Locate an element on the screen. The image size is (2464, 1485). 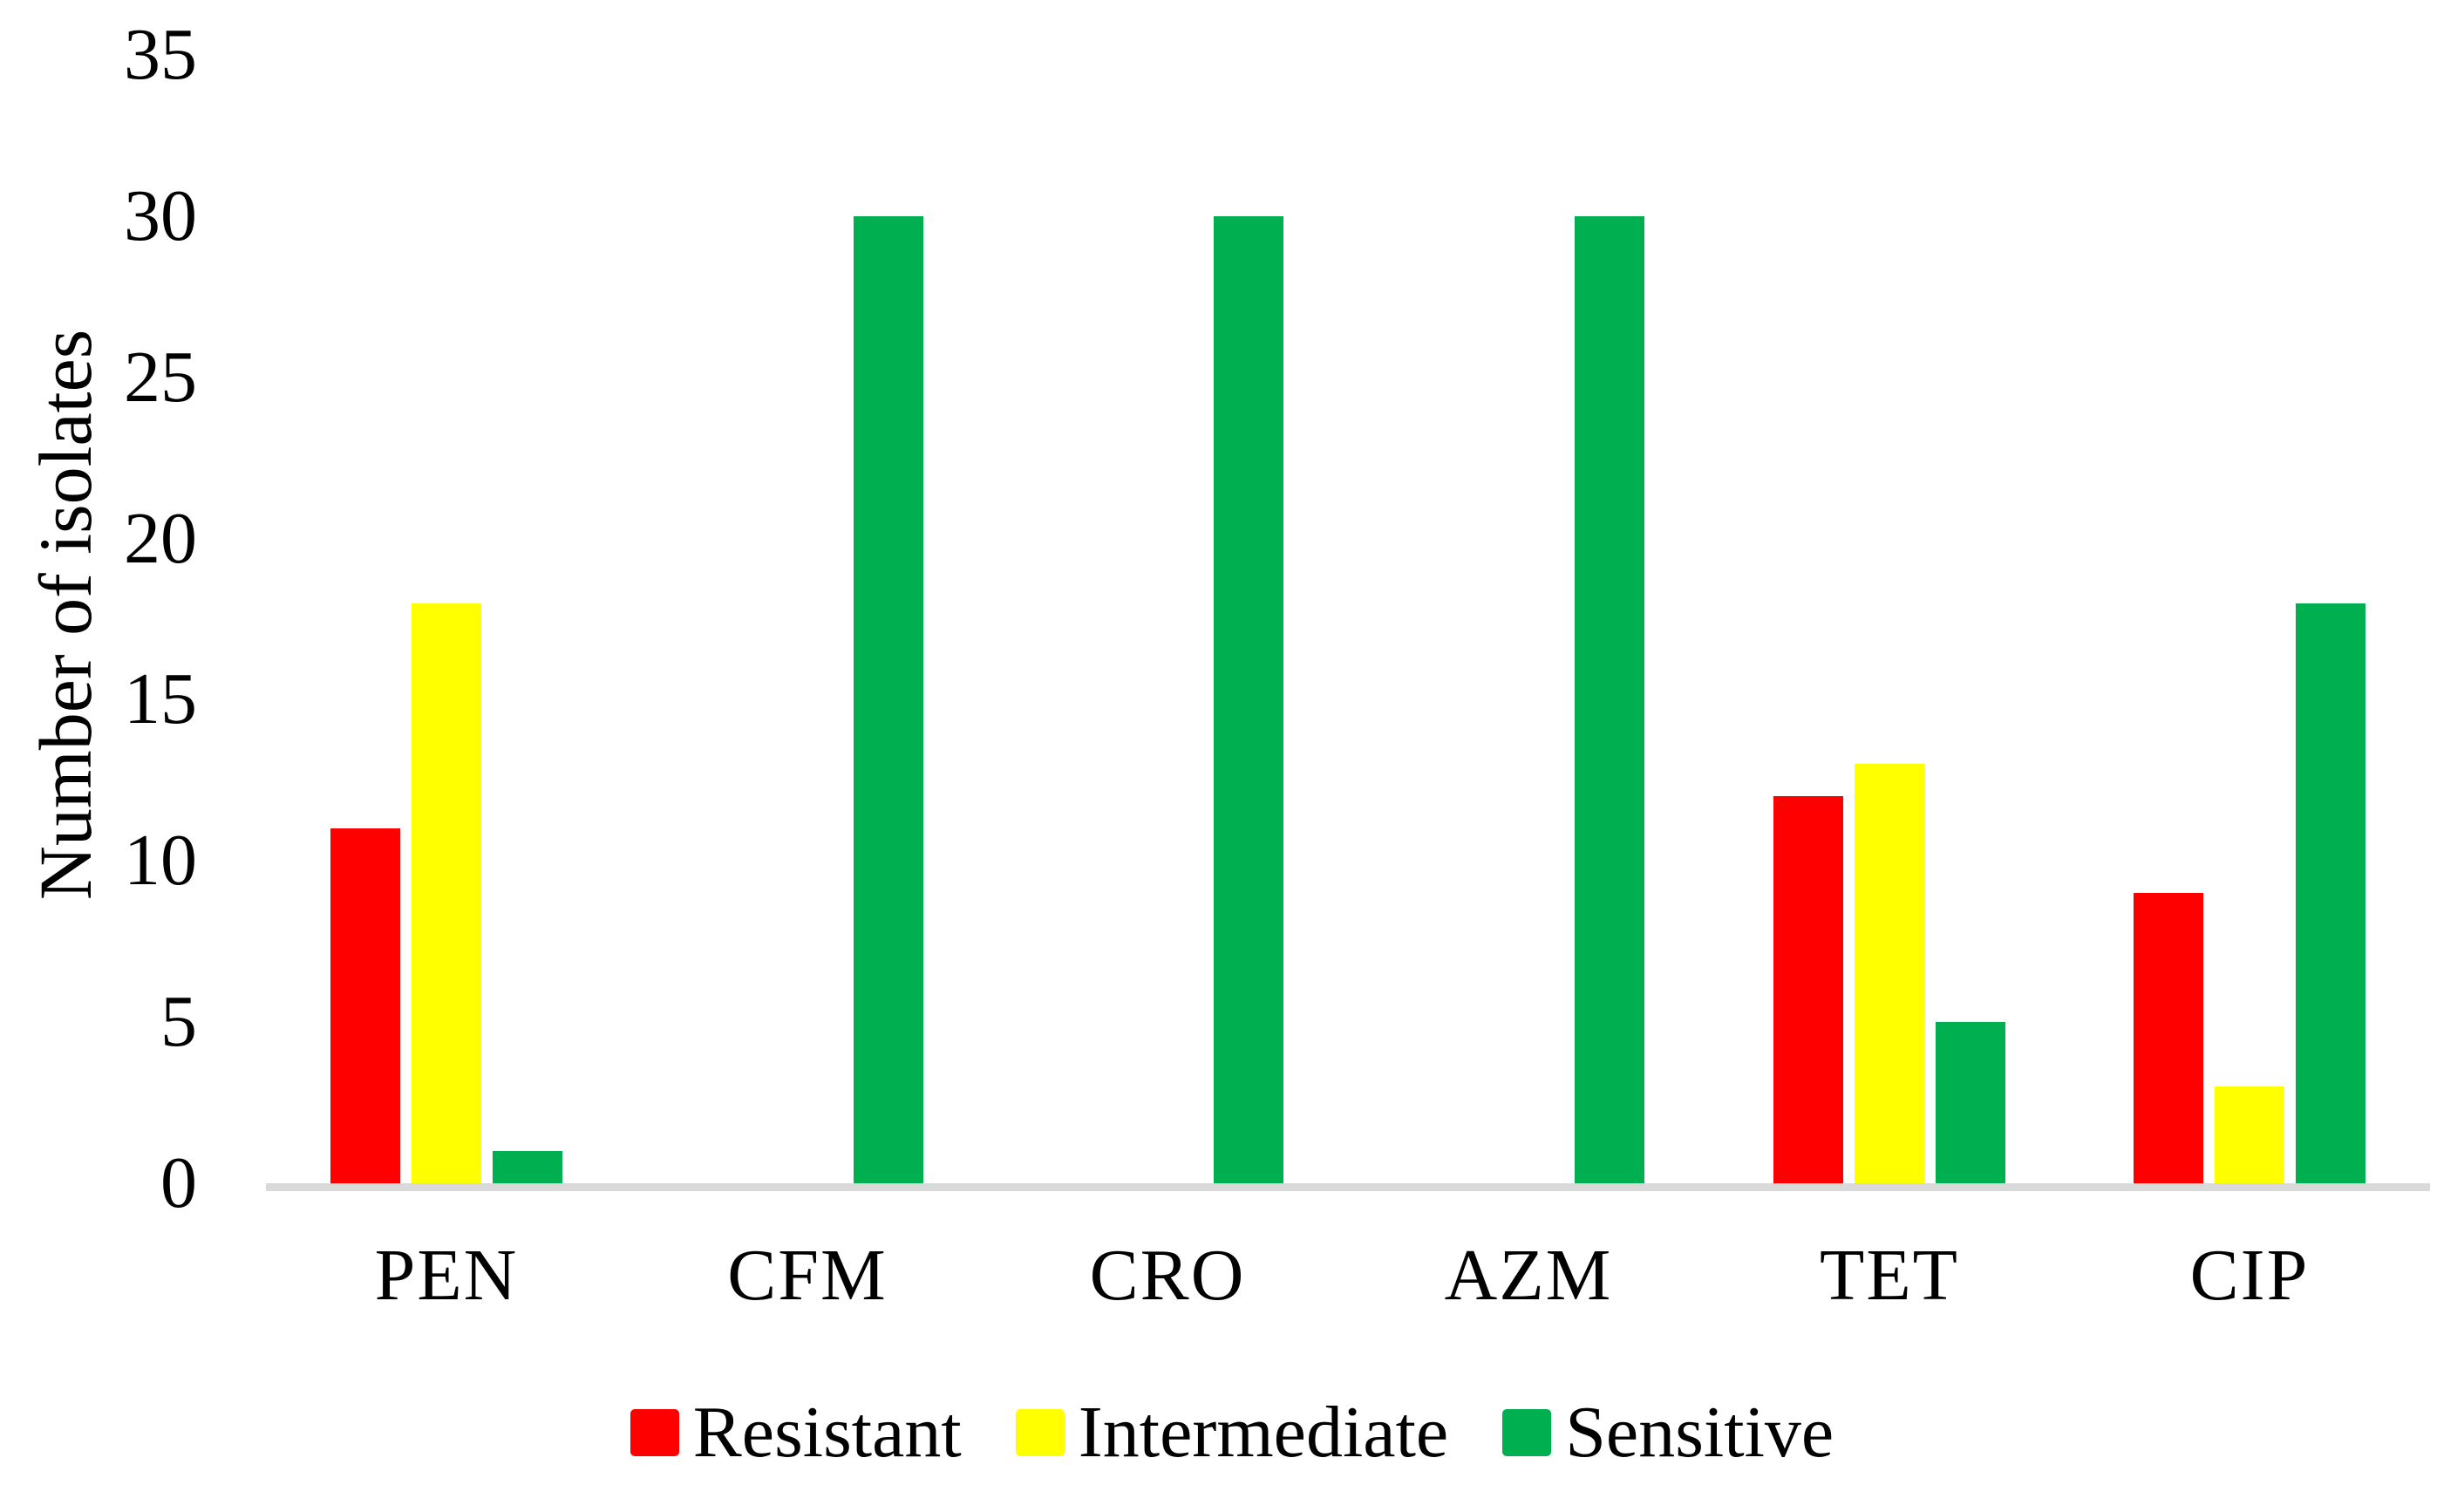
y-tick-label-0: 0 is located at coordinates (178, 1182).